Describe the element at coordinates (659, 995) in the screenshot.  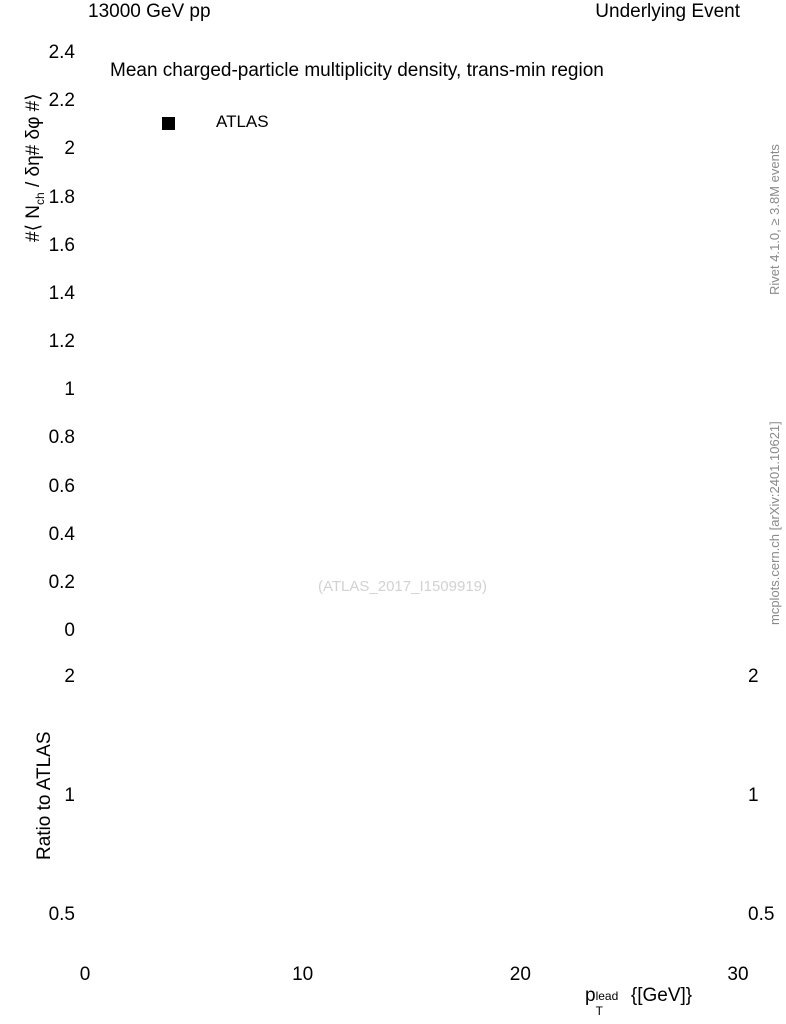
I see `xlabel-unit: {[GeV]}` at that location.